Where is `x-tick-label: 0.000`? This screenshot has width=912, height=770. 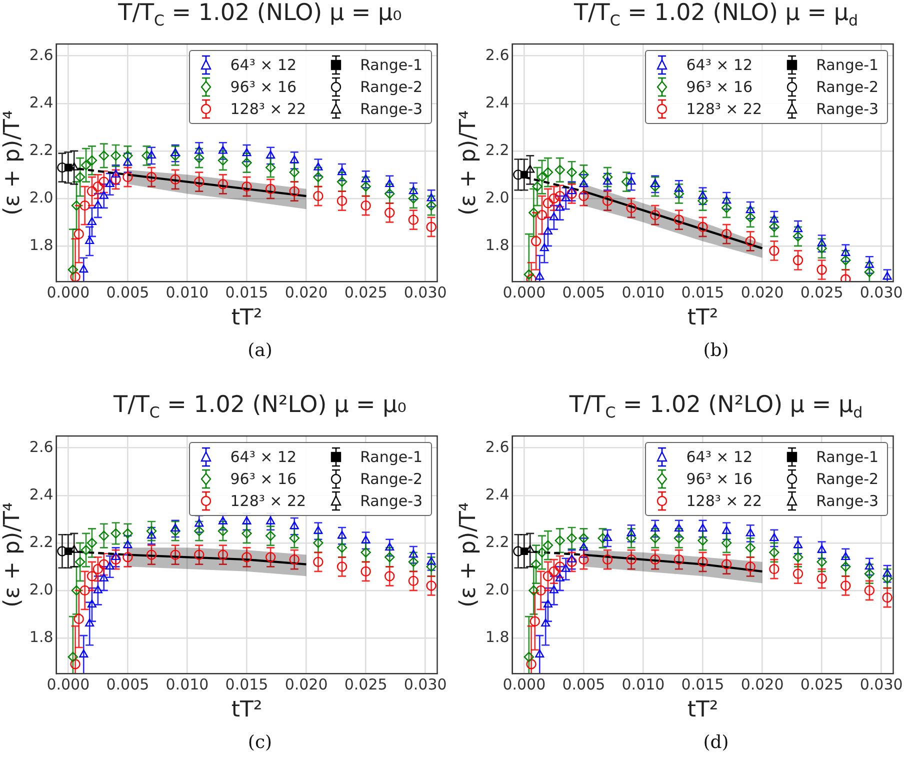 x-tick-label: 0.000 is located at coordinates (524, 684).